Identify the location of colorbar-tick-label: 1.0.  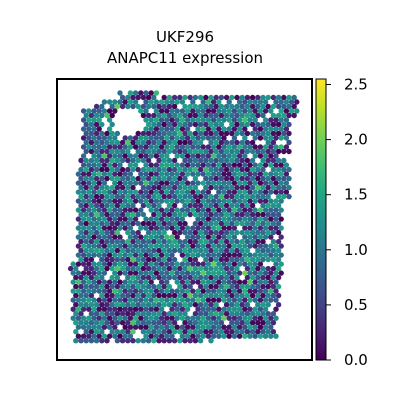
(356, 250).